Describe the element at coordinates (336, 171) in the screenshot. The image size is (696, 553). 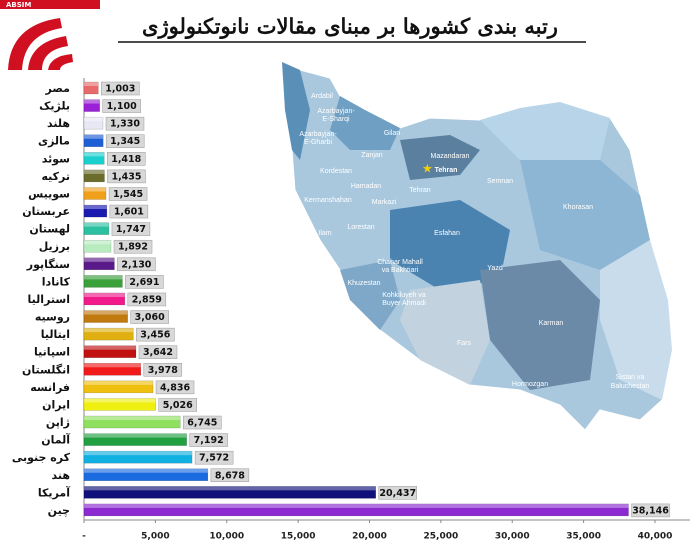
I see `map-label: Kordestan` at that location.